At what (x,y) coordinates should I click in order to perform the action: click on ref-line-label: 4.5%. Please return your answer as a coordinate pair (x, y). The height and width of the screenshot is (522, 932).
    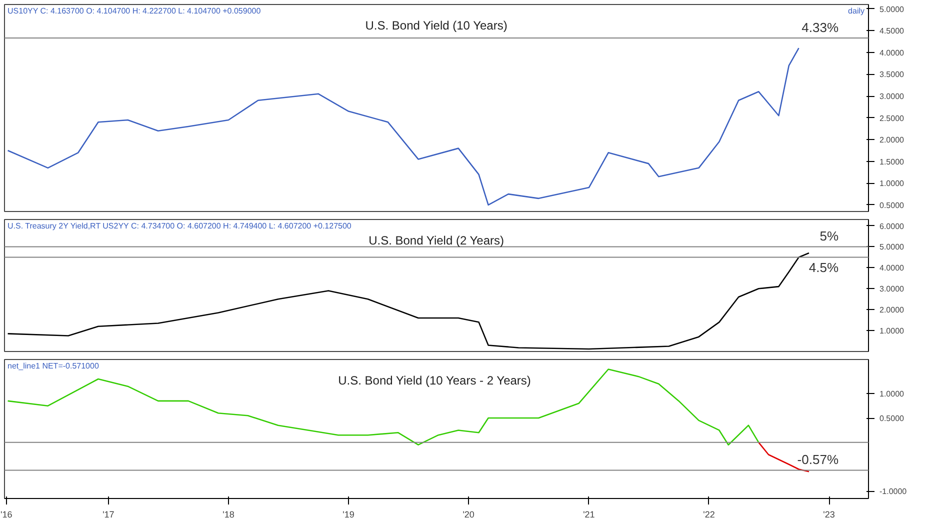
    Looking at the image, I should click on (823, 268).